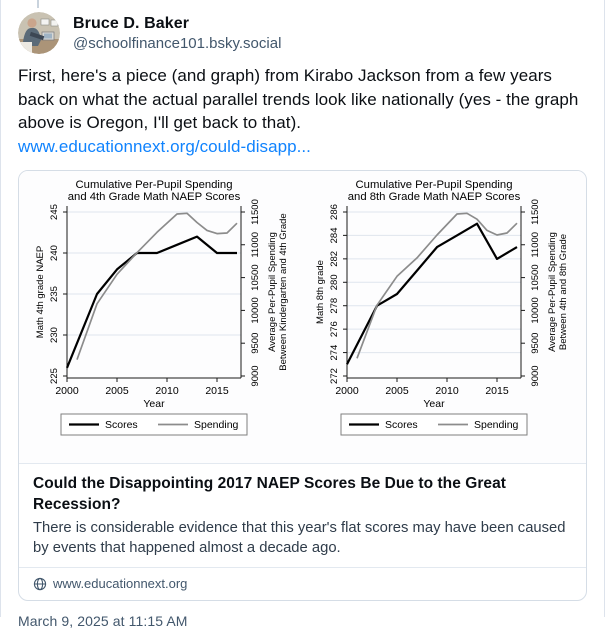 Image resolution: width=605 pixels, height=629 pixels. What do you see at coordinates (433, 197) in the screenshot?
I see `svg-text: and 8th Grade Math NAEP Scores` at bounding box center [433, 197].